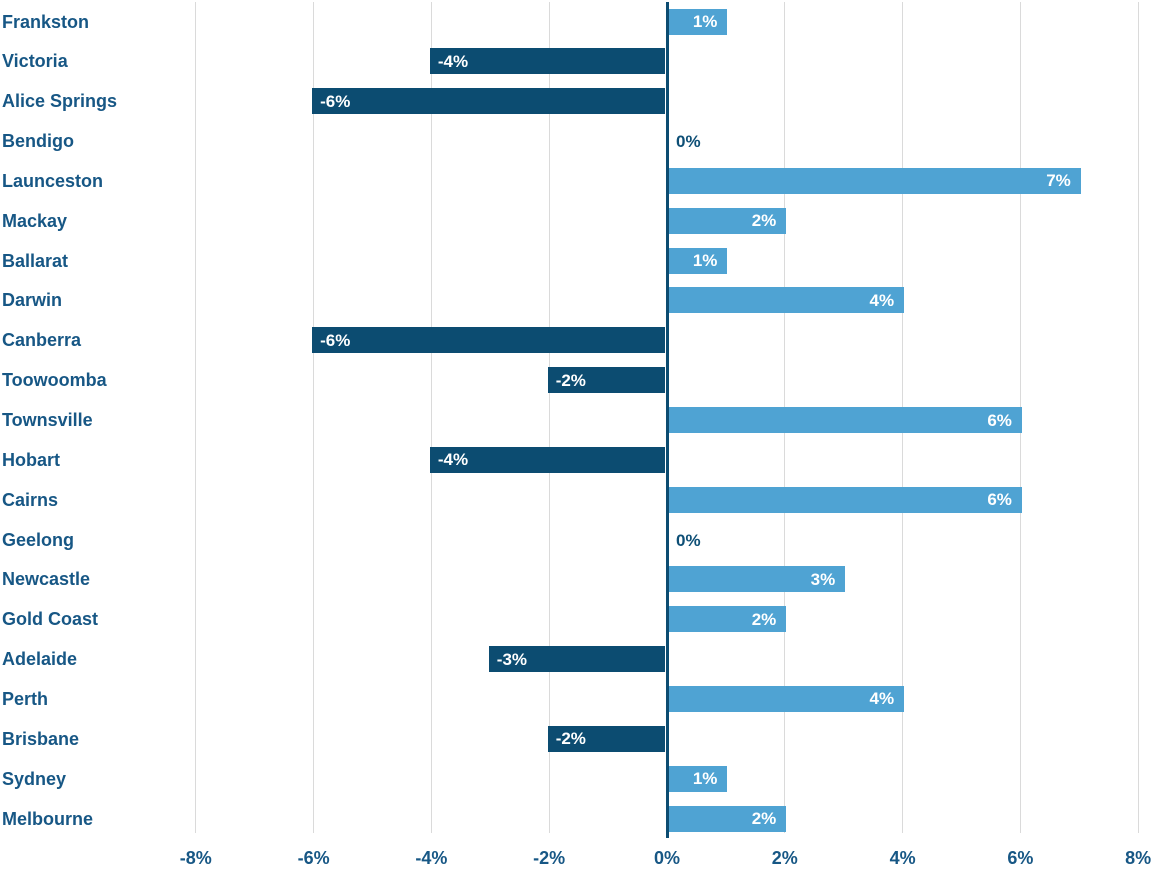 This screenshot has width=1166, height=870. Describe the element at coordinates (31, 459) in the screenshot. I see `category-label: Hobart` at that location.